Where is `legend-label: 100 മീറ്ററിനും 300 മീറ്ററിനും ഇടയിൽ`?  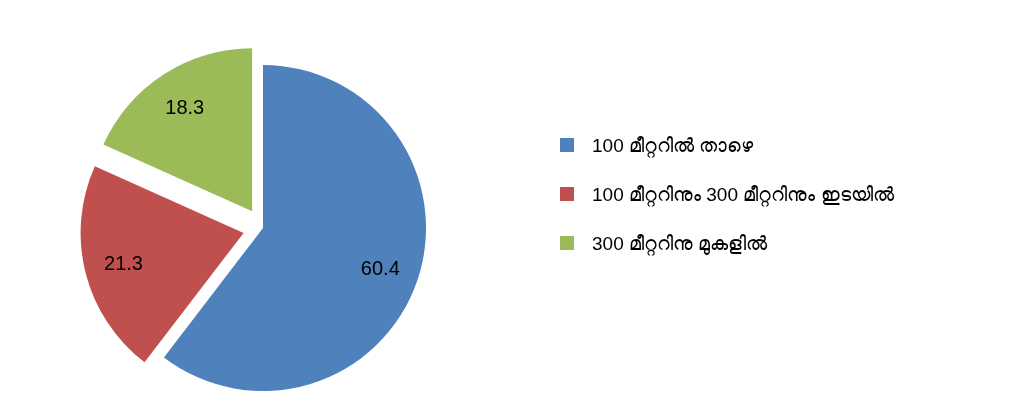
legend-label: 100 മീറ്ററിനും 300 മീറ്ററിനും ഇടയിൽ is located at coordinates (743, 195).